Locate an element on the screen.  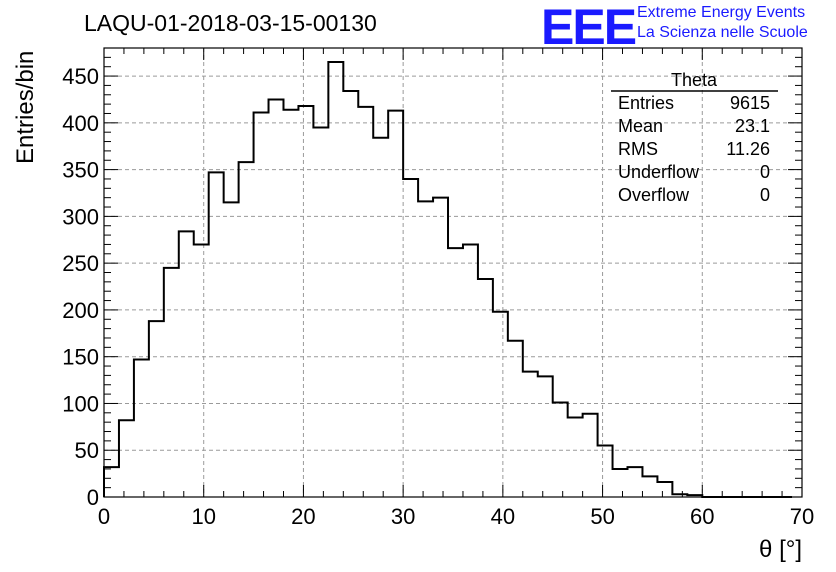
y-tick-label: 400 is located at coordinates (80, 123).